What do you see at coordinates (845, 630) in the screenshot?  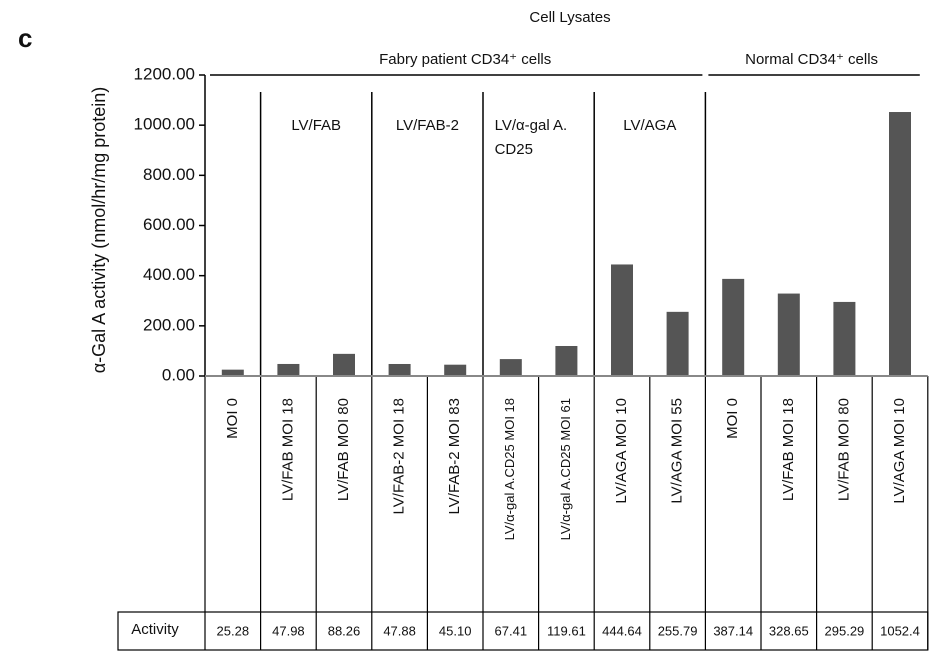 I see `table-cell: 295.29` at bounding box center [845, 630].